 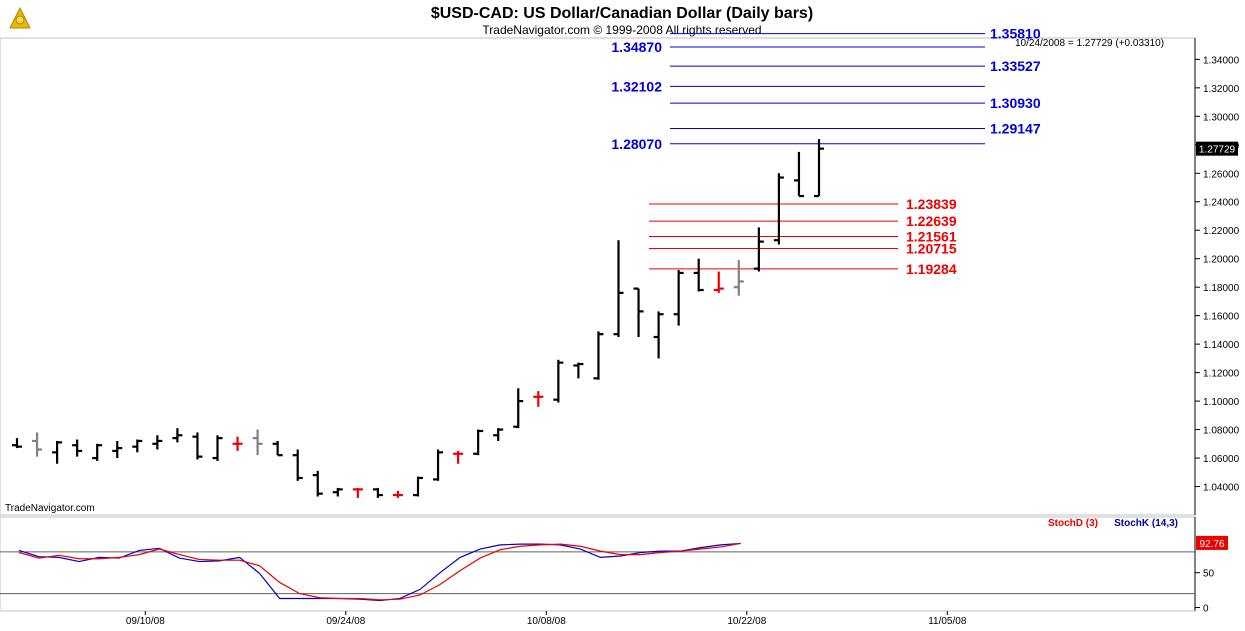 I want to click on x-tick-label: 10/08/08, so click(x=546, y=621).